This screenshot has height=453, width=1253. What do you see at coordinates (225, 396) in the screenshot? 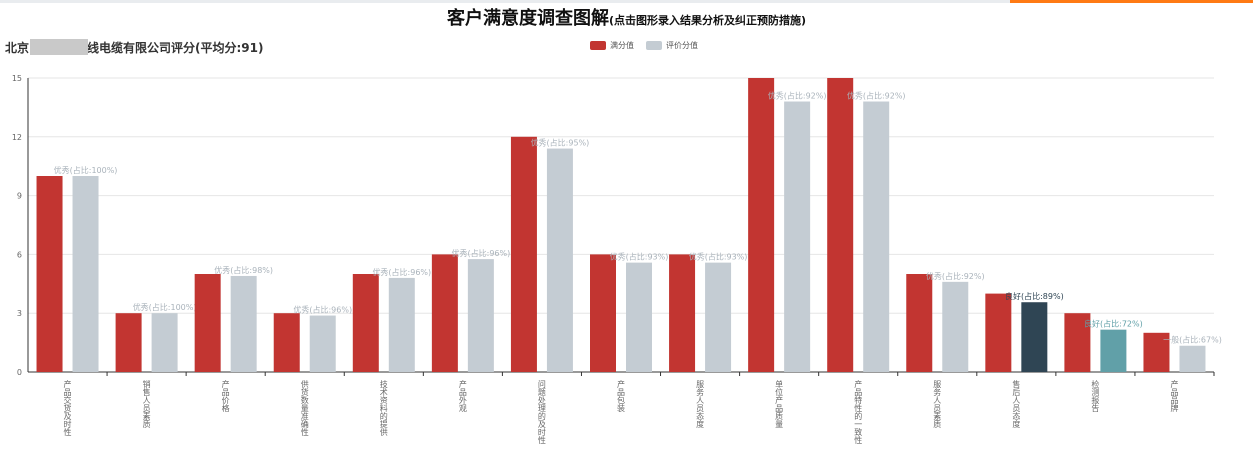
I see `x-category-label: 产品价格` at bounding box center [225, 396].